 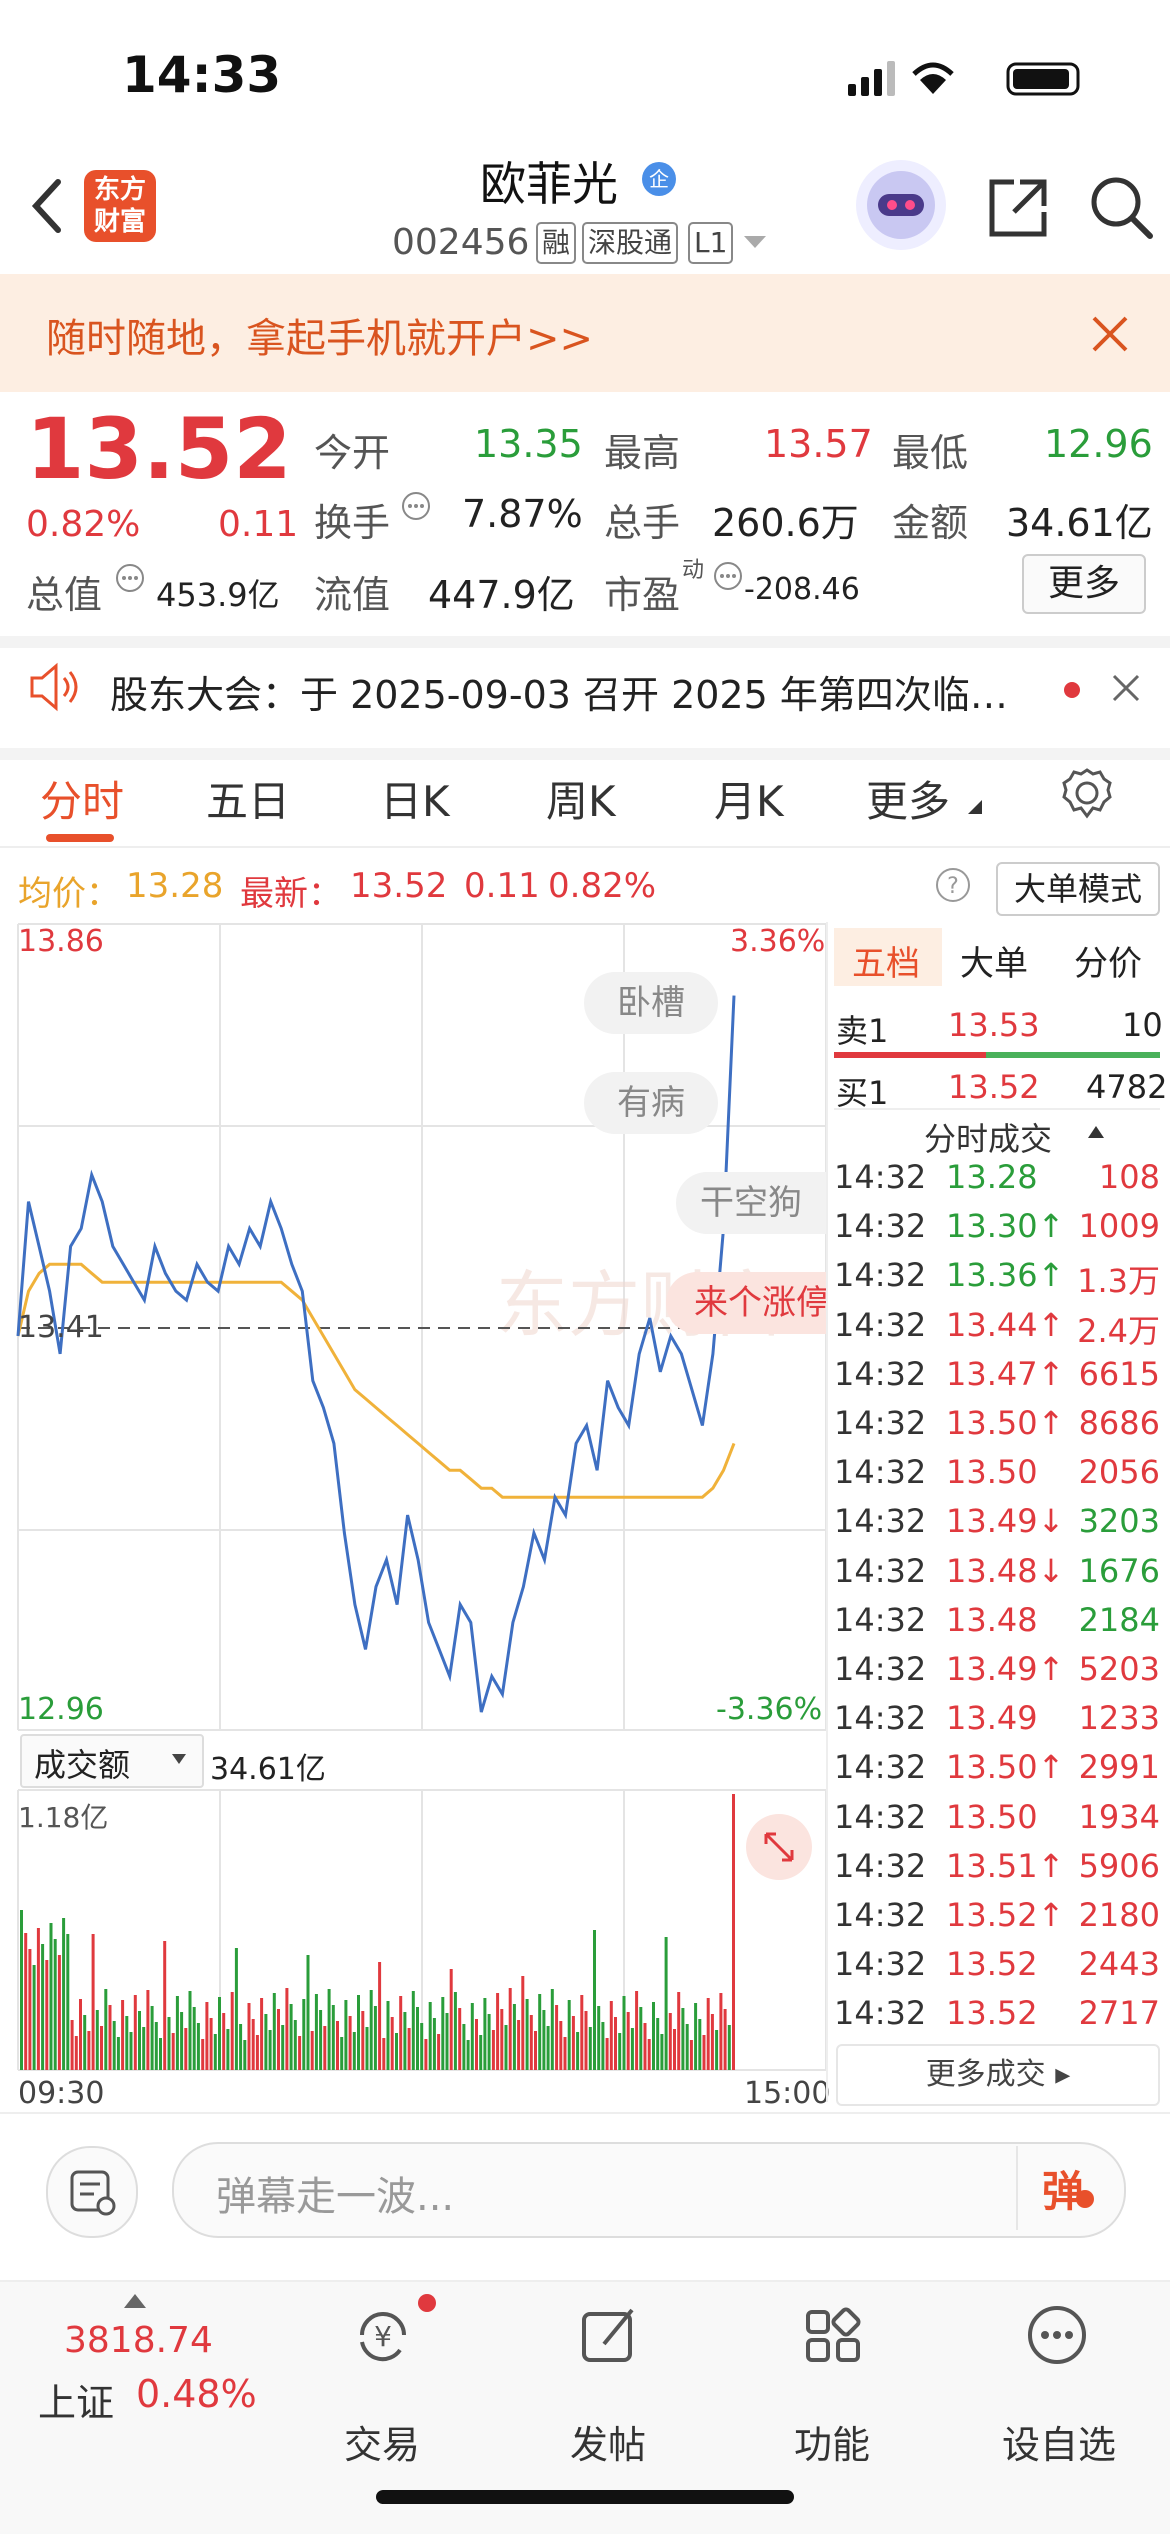 What do you see at coordinates (608, 2445) in the screenshot?
I see `nav-post: 发帖` at bounding box center [608, 2445].